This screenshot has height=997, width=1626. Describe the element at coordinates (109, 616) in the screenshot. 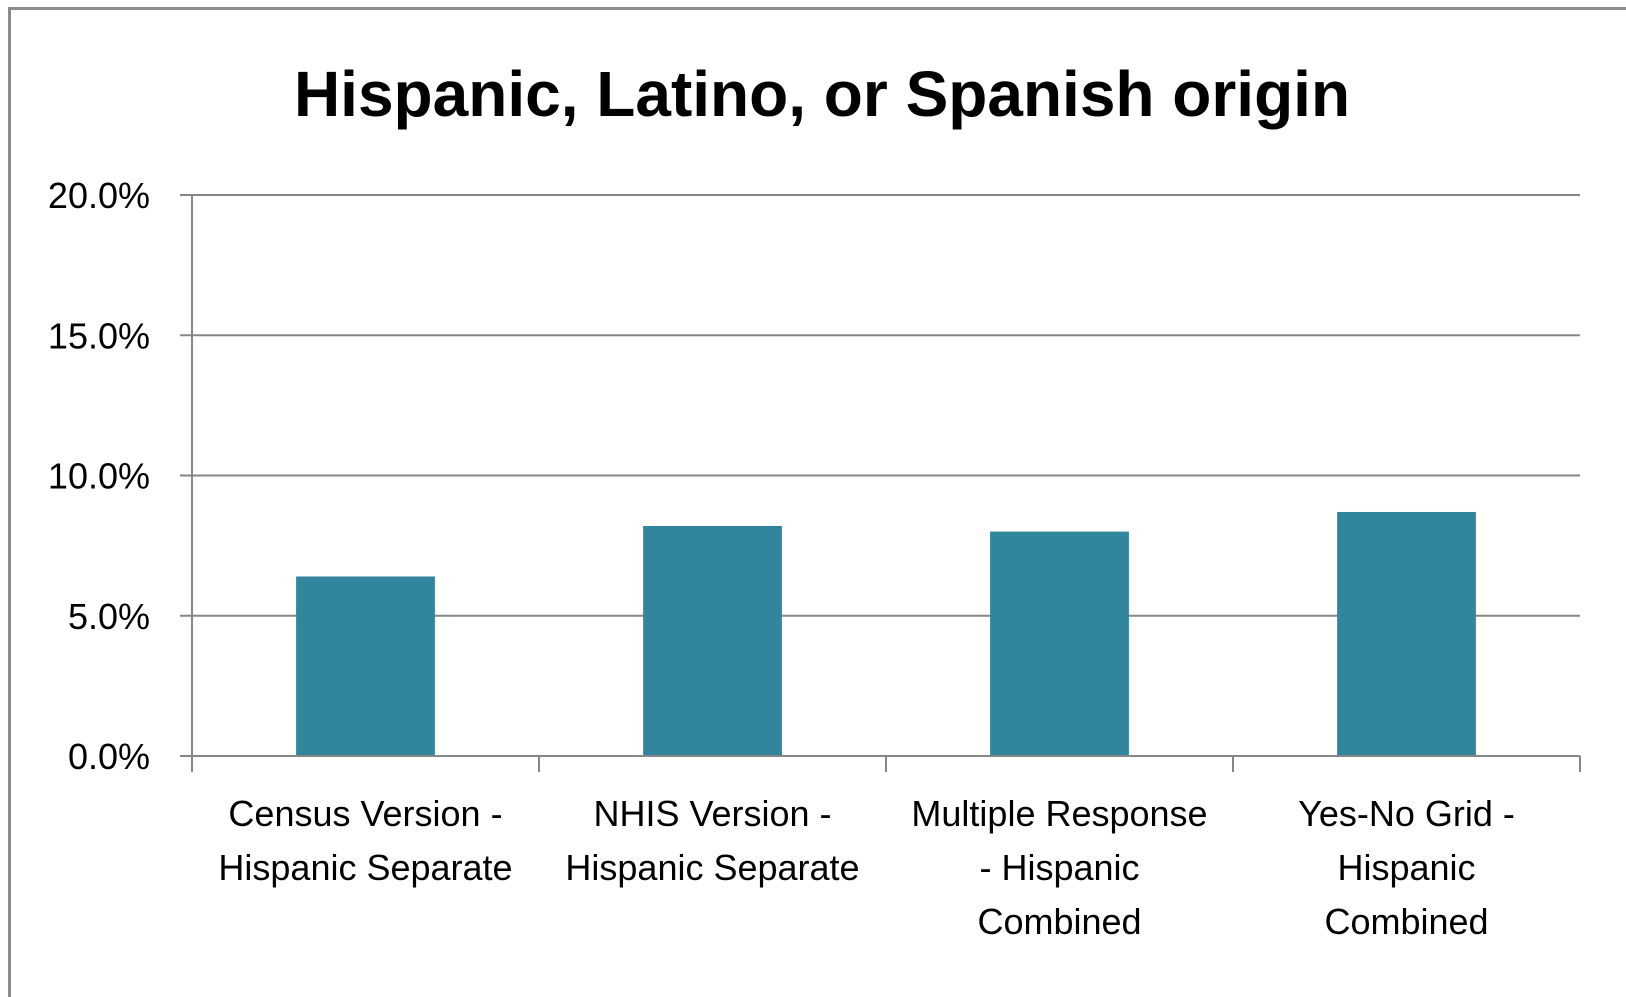

I see `y-tick-label: 5.0%` at that location.